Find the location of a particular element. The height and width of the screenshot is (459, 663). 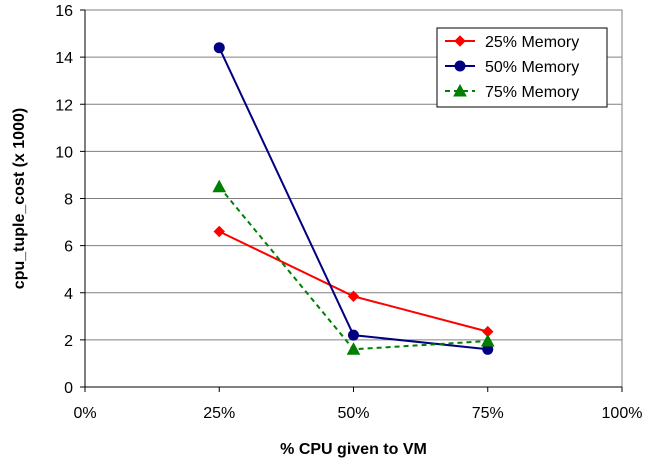

legend: 25% Memory 50% Memory 75% Memory is located at coordinates (522, 67).